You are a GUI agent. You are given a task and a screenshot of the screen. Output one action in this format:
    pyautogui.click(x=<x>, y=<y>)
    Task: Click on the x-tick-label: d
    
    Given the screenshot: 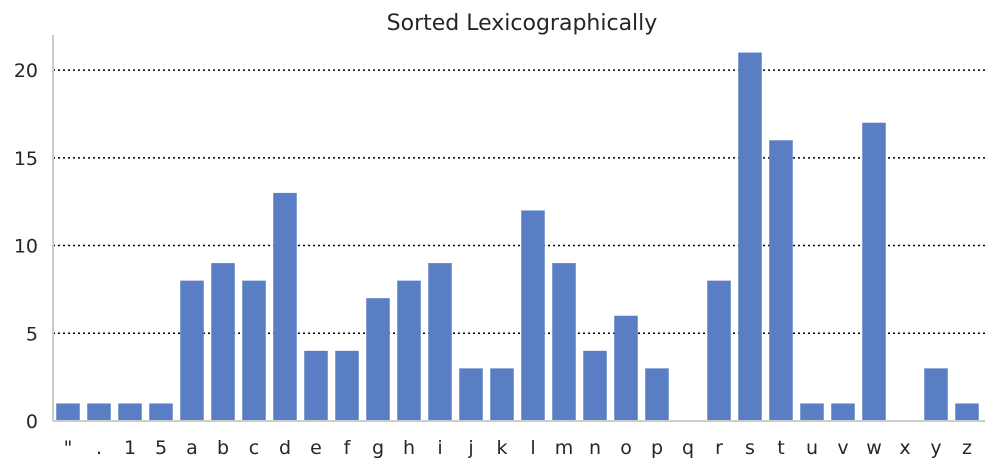 What is the action you would take?
    pyautogui.click(x=285, y=448)
    